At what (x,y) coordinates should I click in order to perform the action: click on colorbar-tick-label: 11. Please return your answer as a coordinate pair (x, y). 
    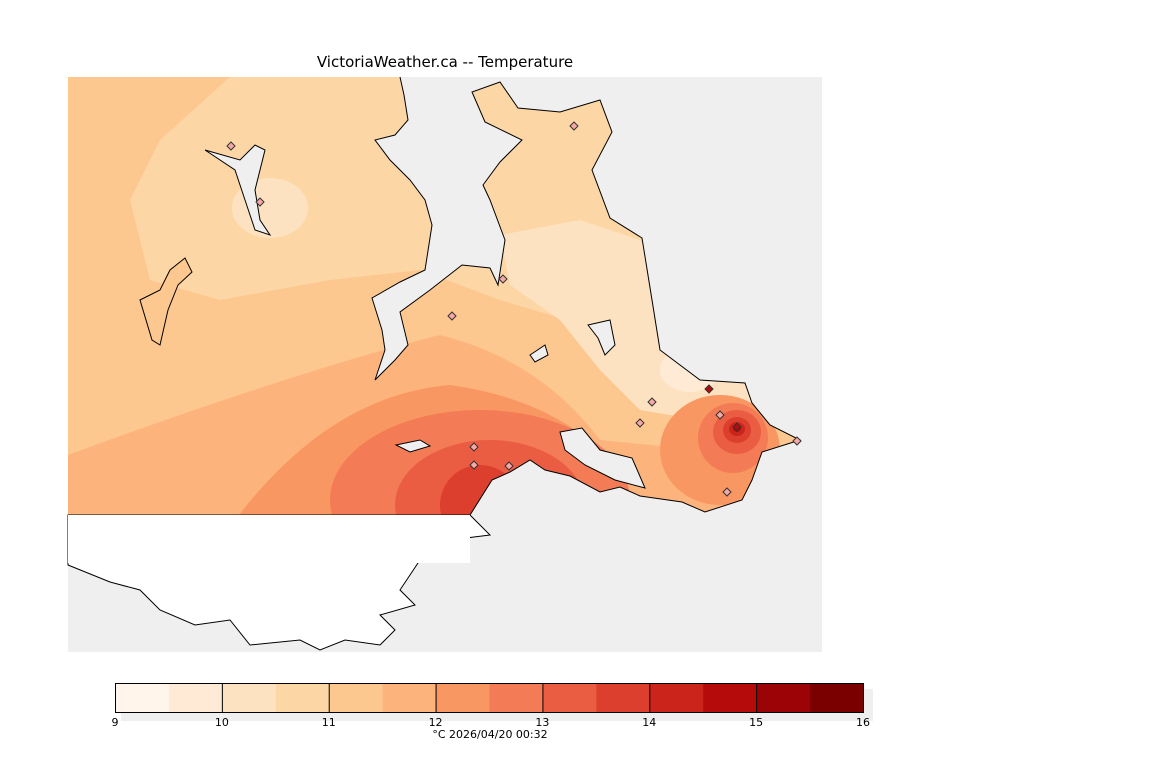
    Looking at the image, I should click on (328, 722).